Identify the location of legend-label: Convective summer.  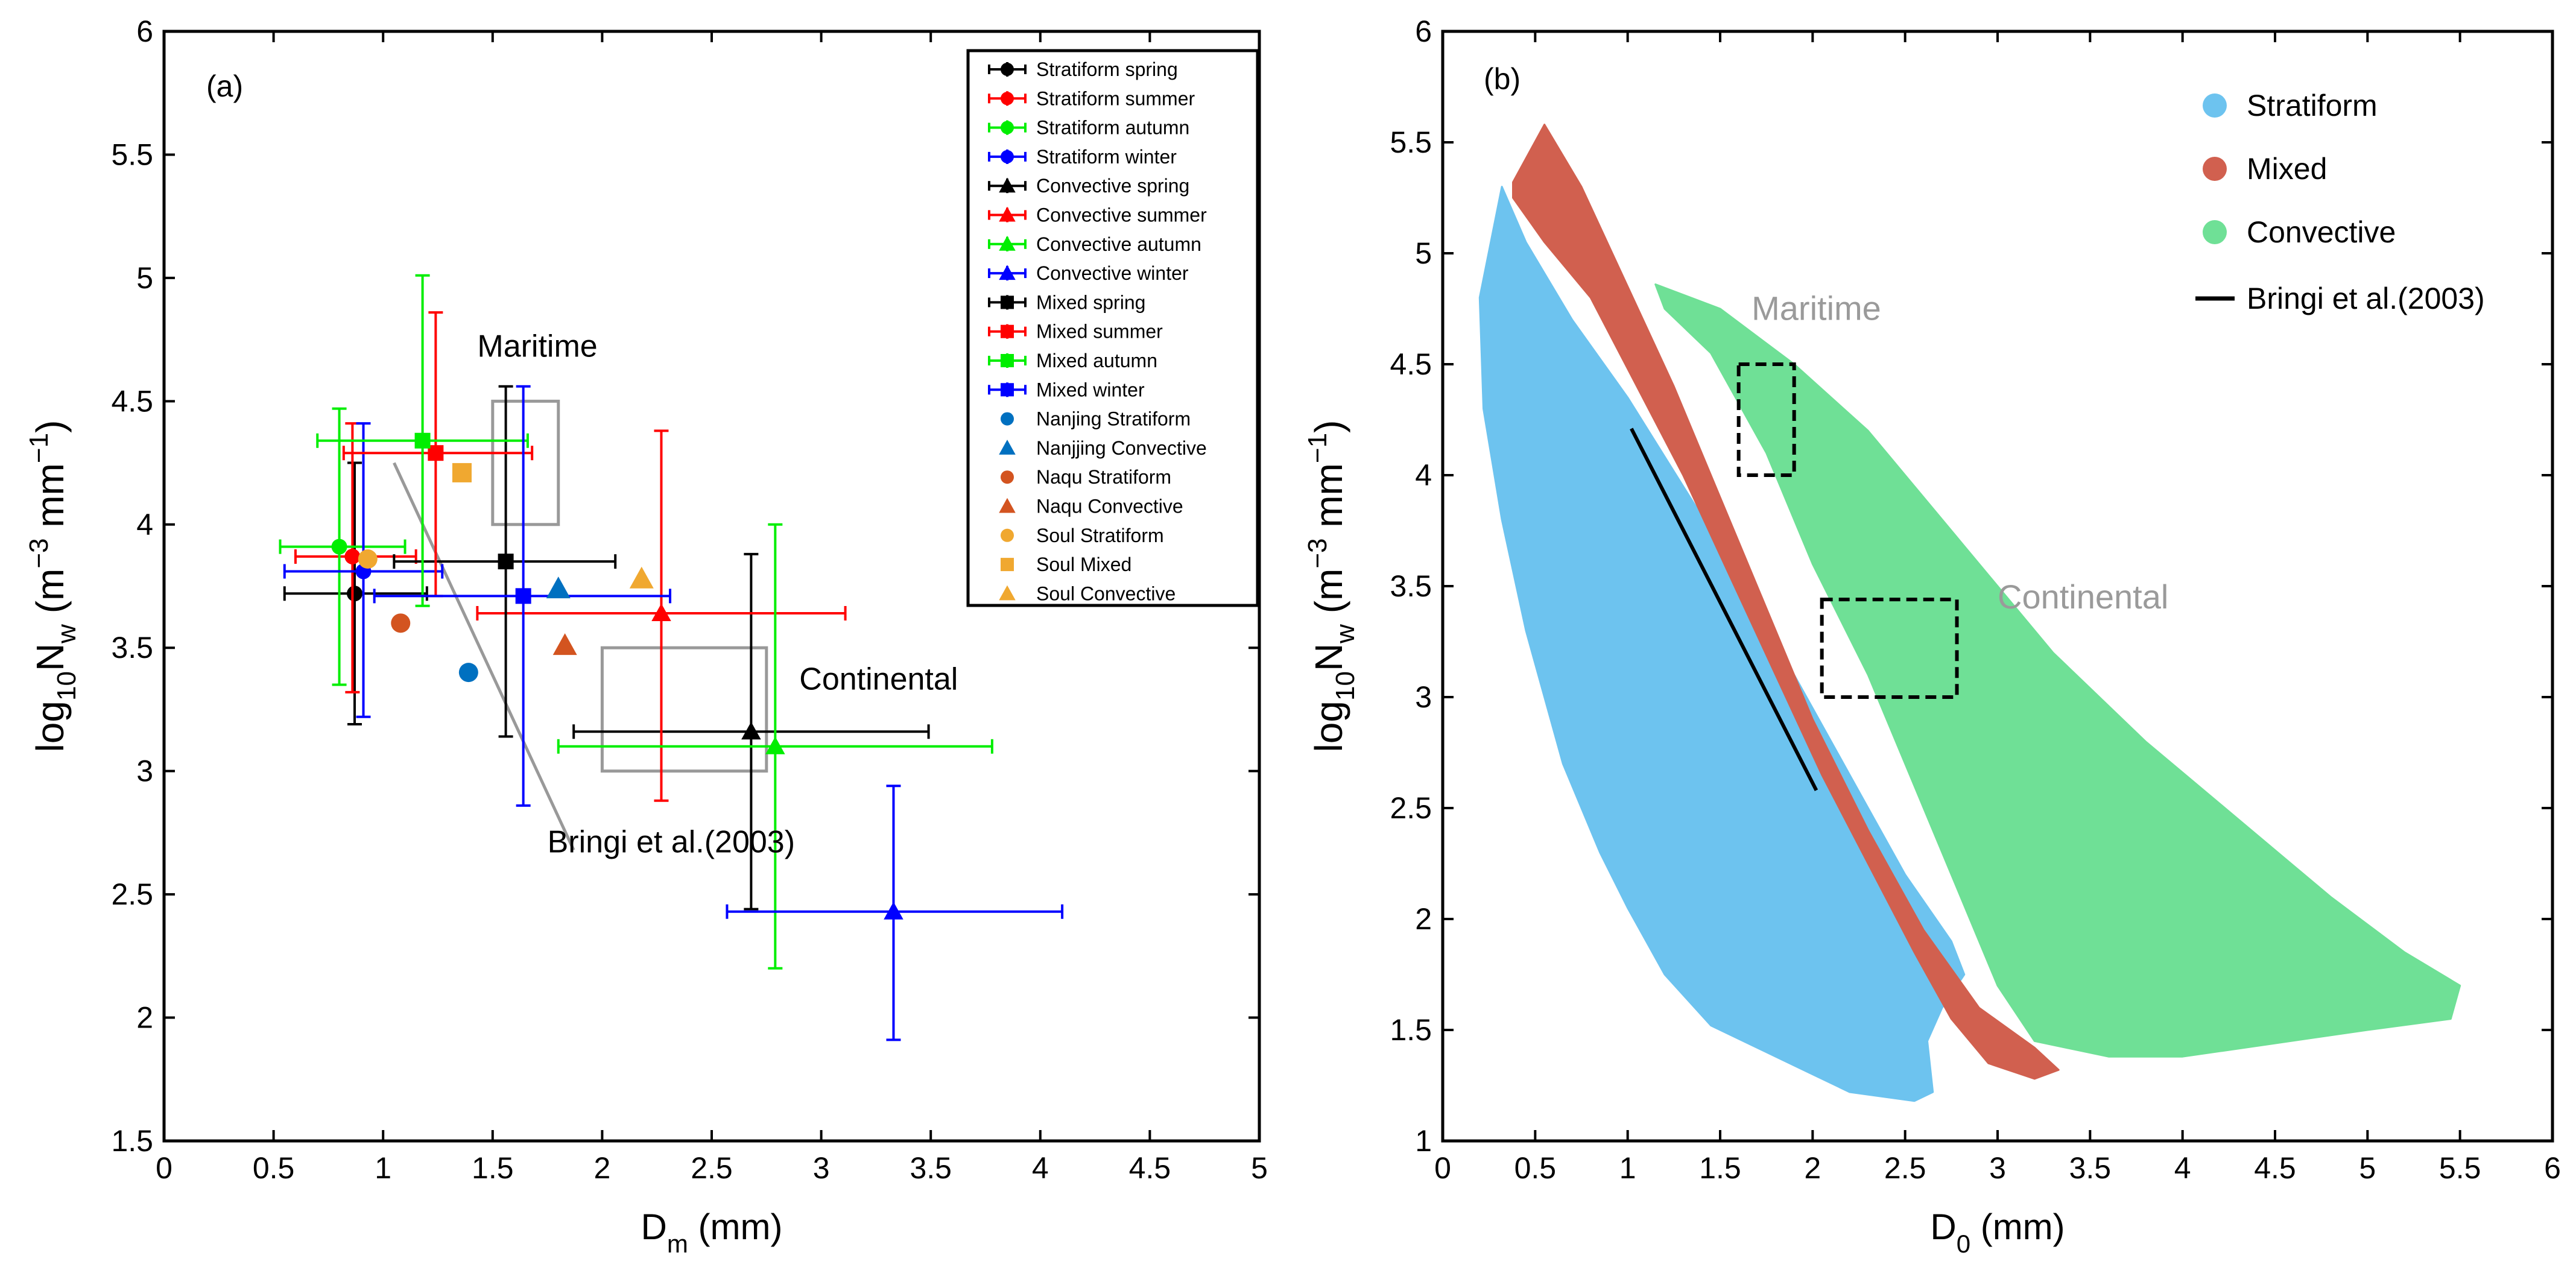
(1121, 215).